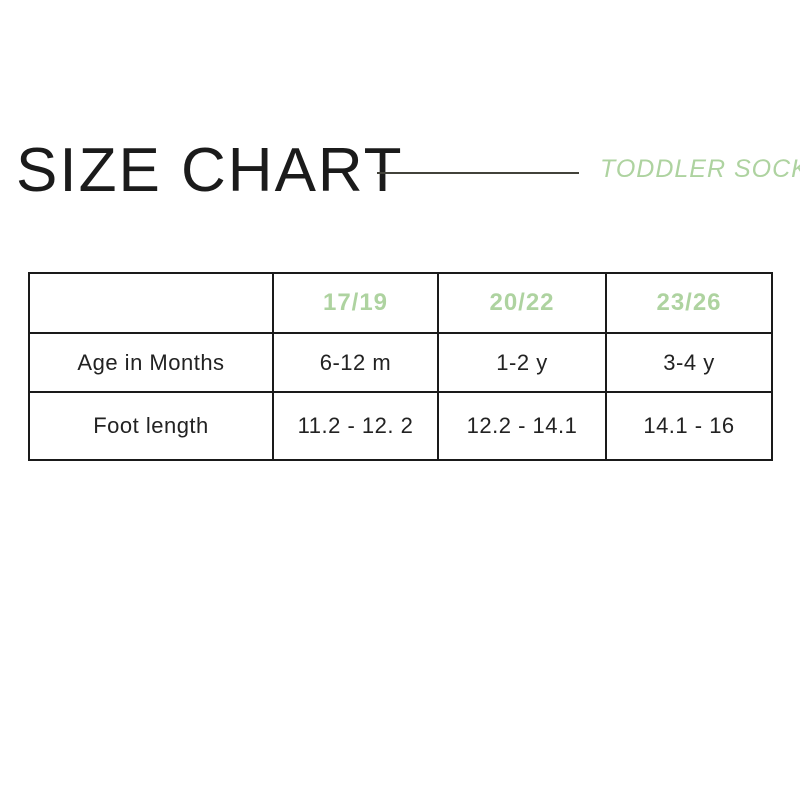 Image resolution: width=800 pixels, height=800 pixels. Describe the element at coordinates (700, 169) in the screenshot. I see `product-subtitle: TODDLER SOCKS` at that location.